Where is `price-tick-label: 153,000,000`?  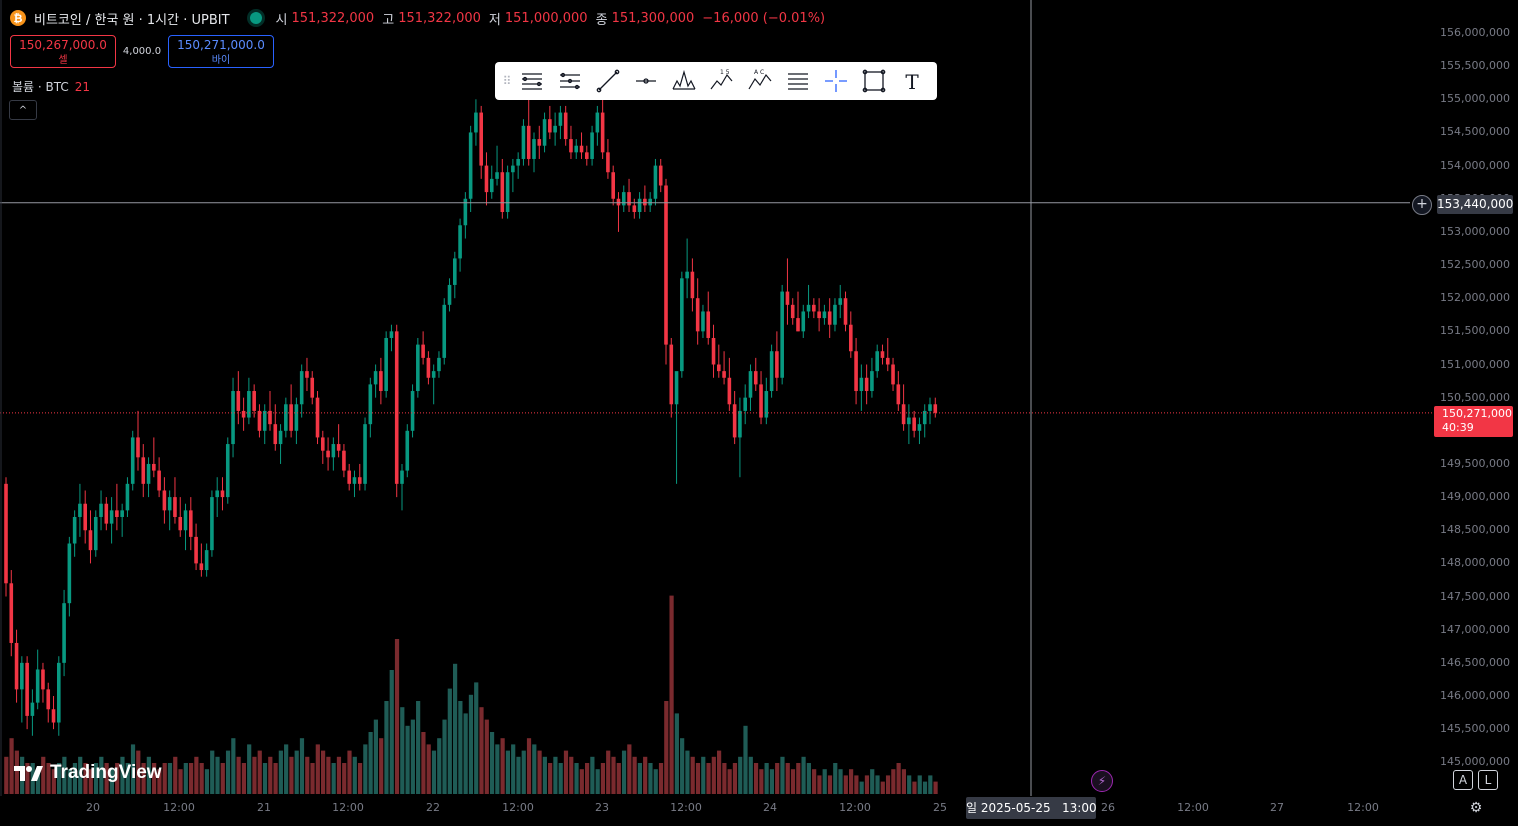 price-tick-label: 153,000,000 is located at coordinates (1475, 231).